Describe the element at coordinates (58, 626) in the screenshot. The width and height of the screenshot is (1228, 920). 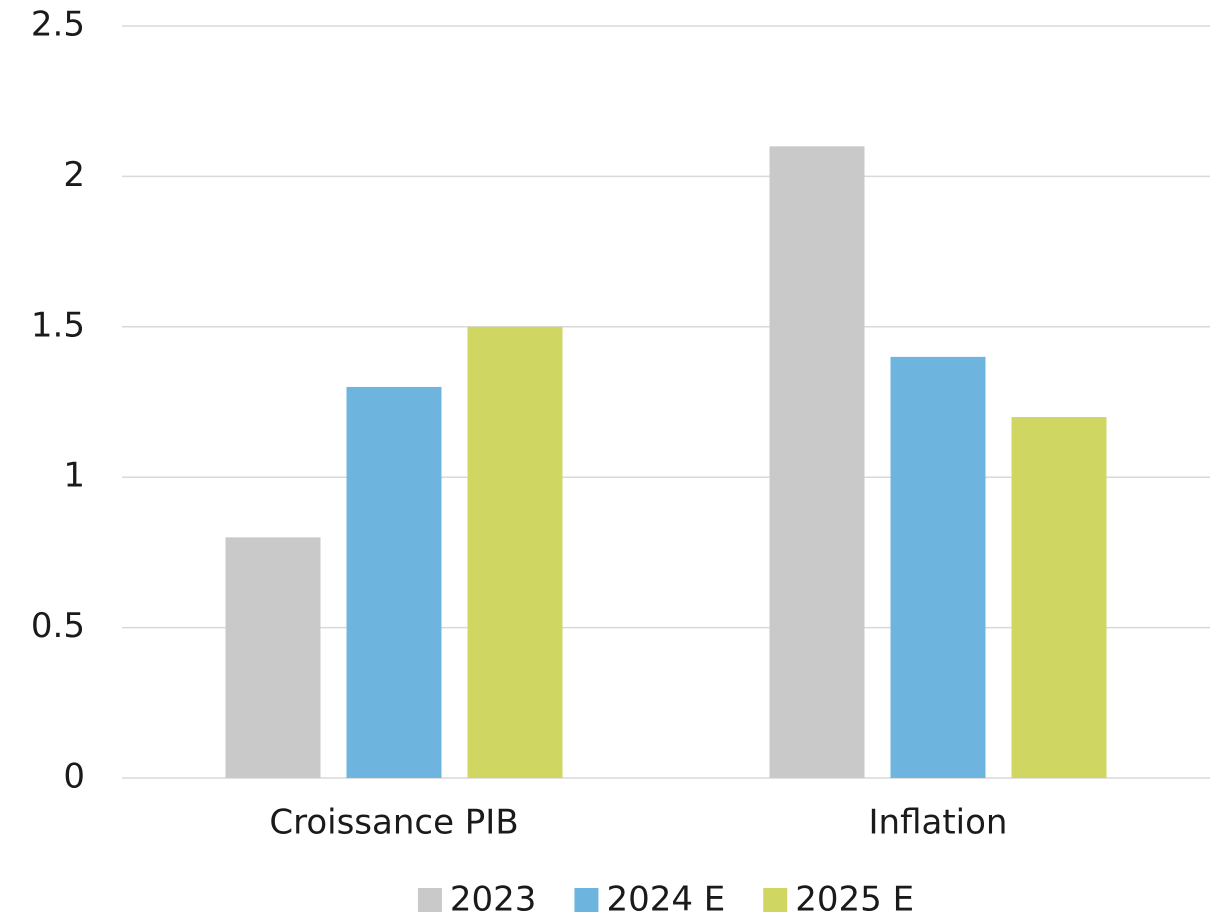
I see `y-tick-label: 0.5` at that location.